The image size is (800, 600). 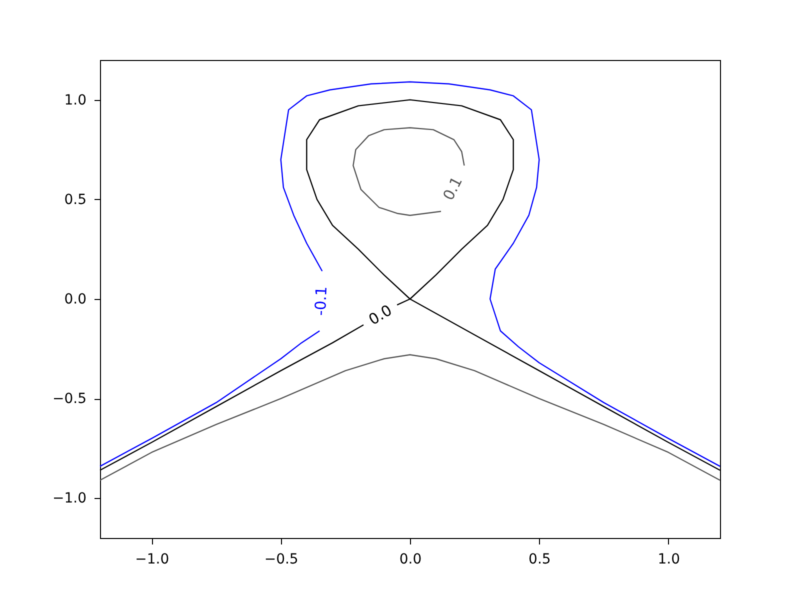 What do you see at coordinates (320, 301) in the screenshot?
I see `text: -0.1` at bounding box center [320, 301].